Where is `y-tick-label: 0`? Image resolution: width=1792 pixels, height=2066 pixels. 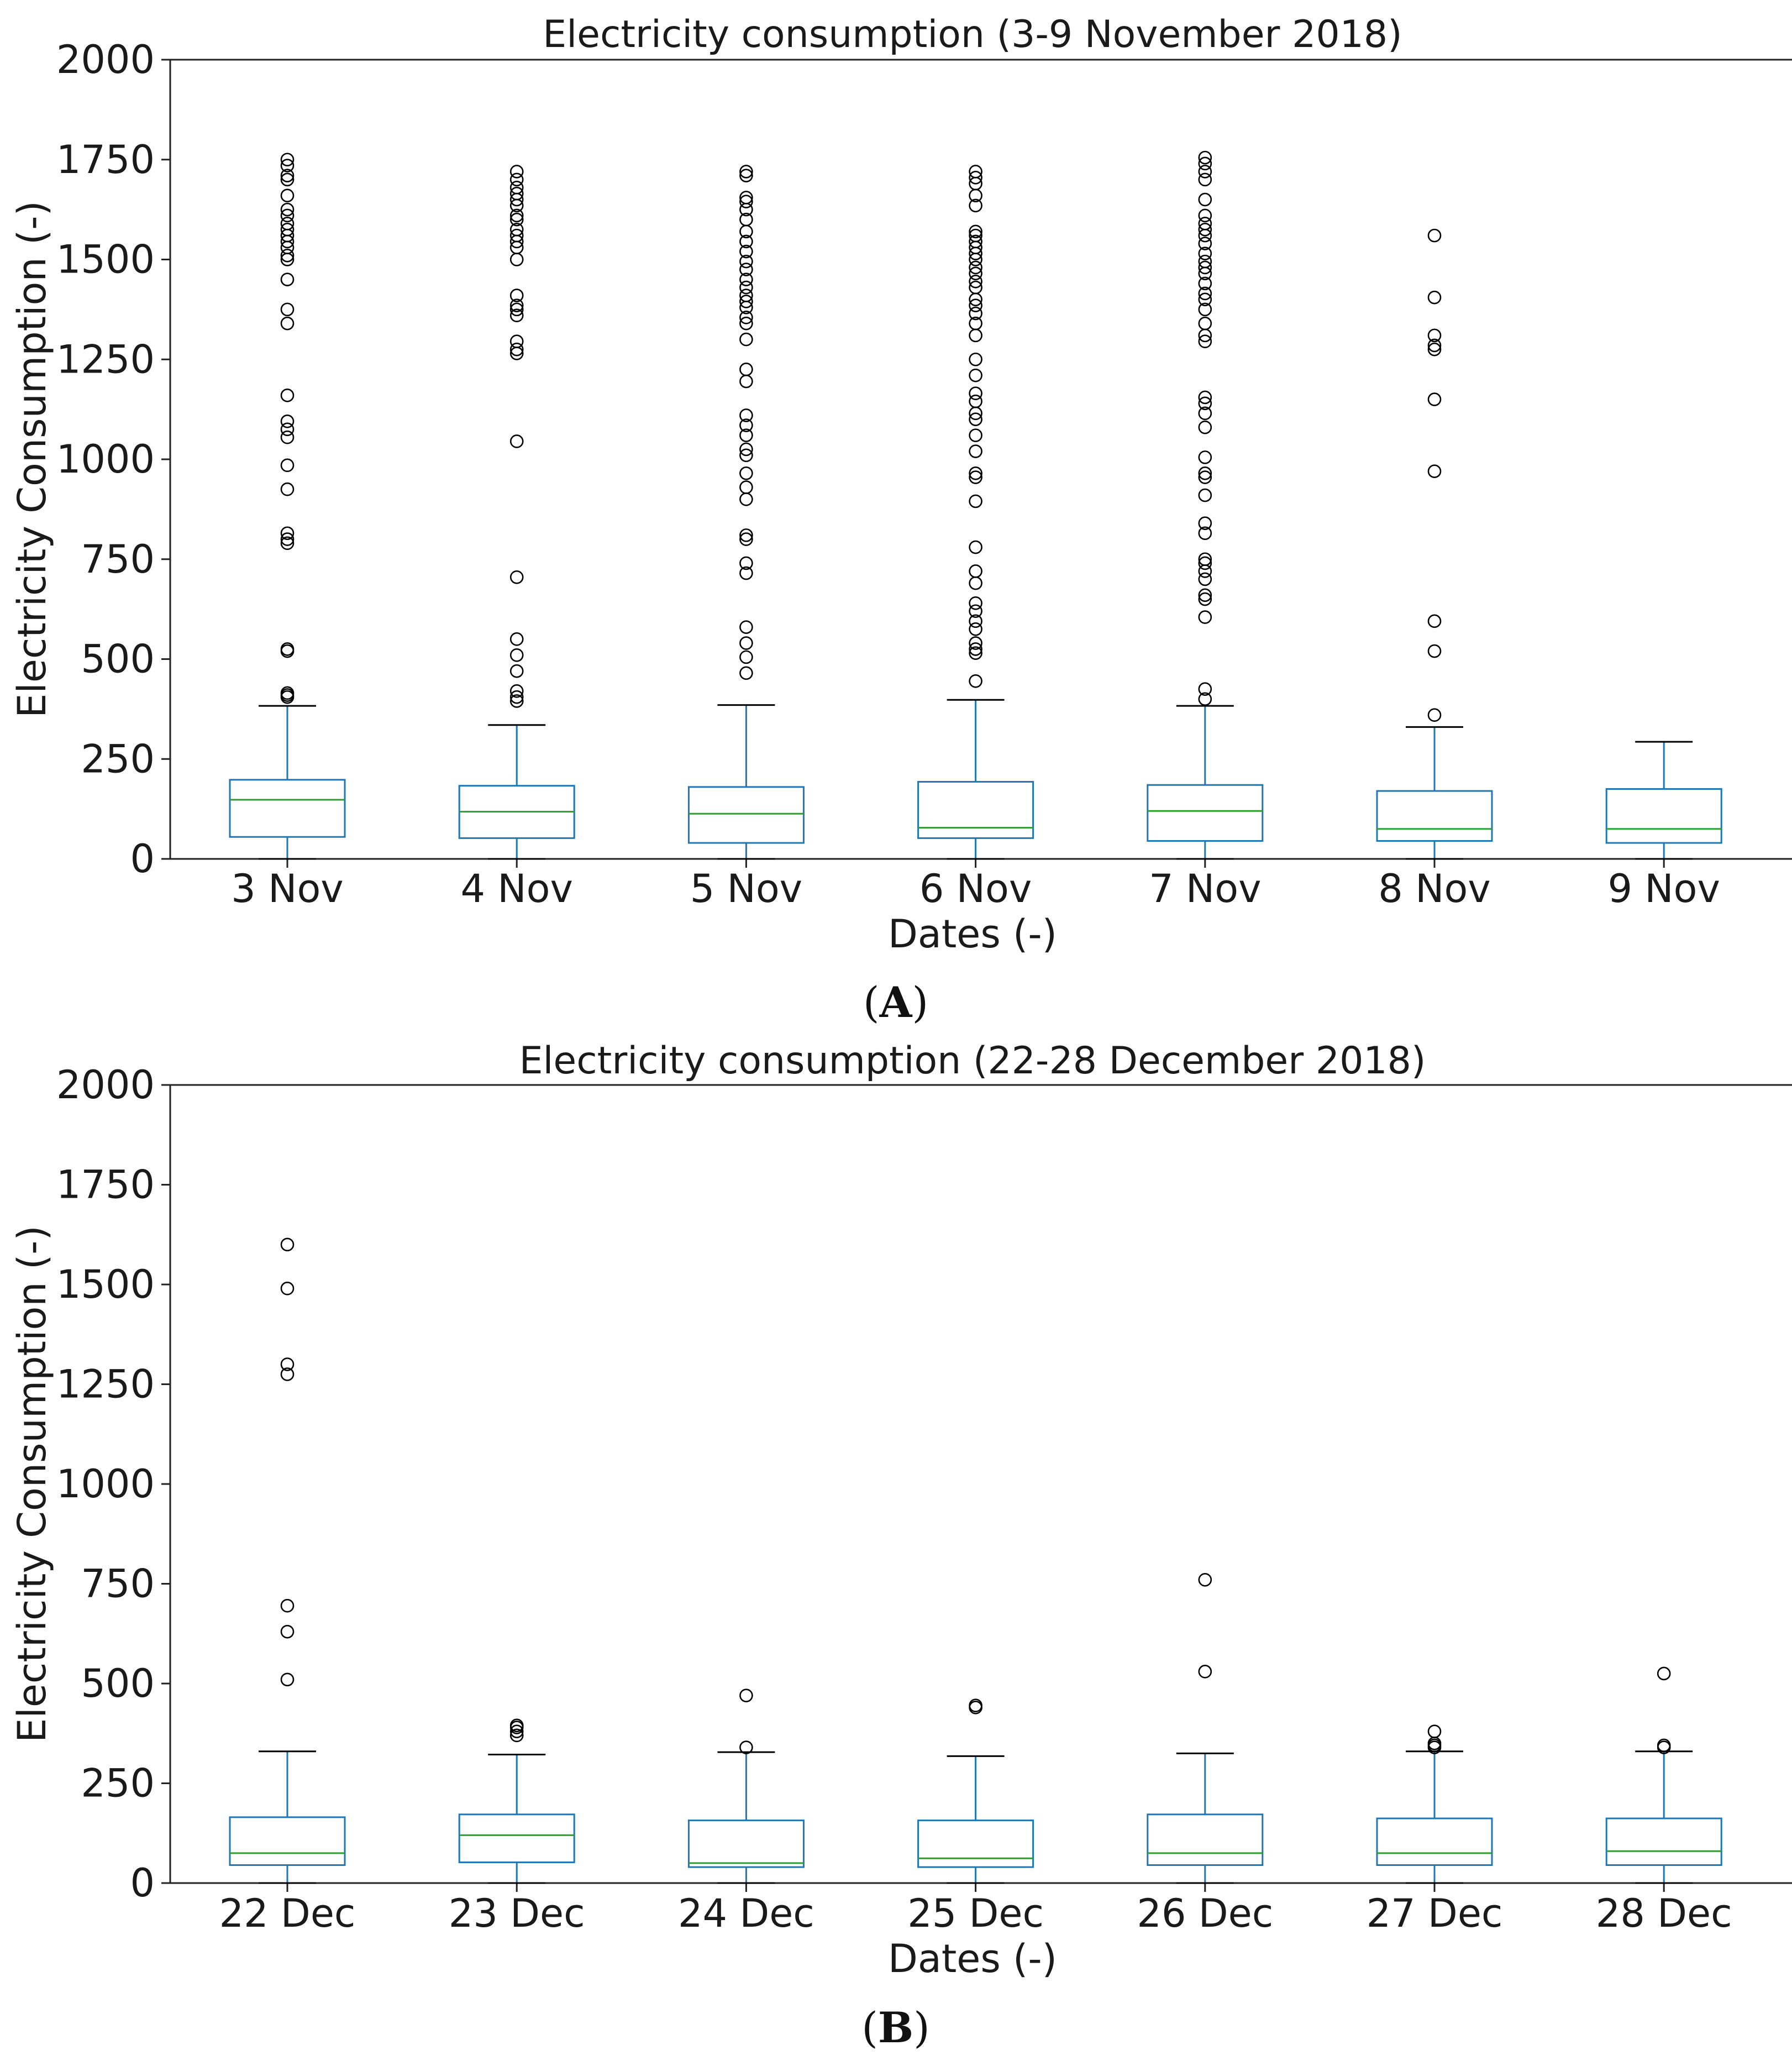
y-tick-label: 0 is located at coordinates (143, 859).